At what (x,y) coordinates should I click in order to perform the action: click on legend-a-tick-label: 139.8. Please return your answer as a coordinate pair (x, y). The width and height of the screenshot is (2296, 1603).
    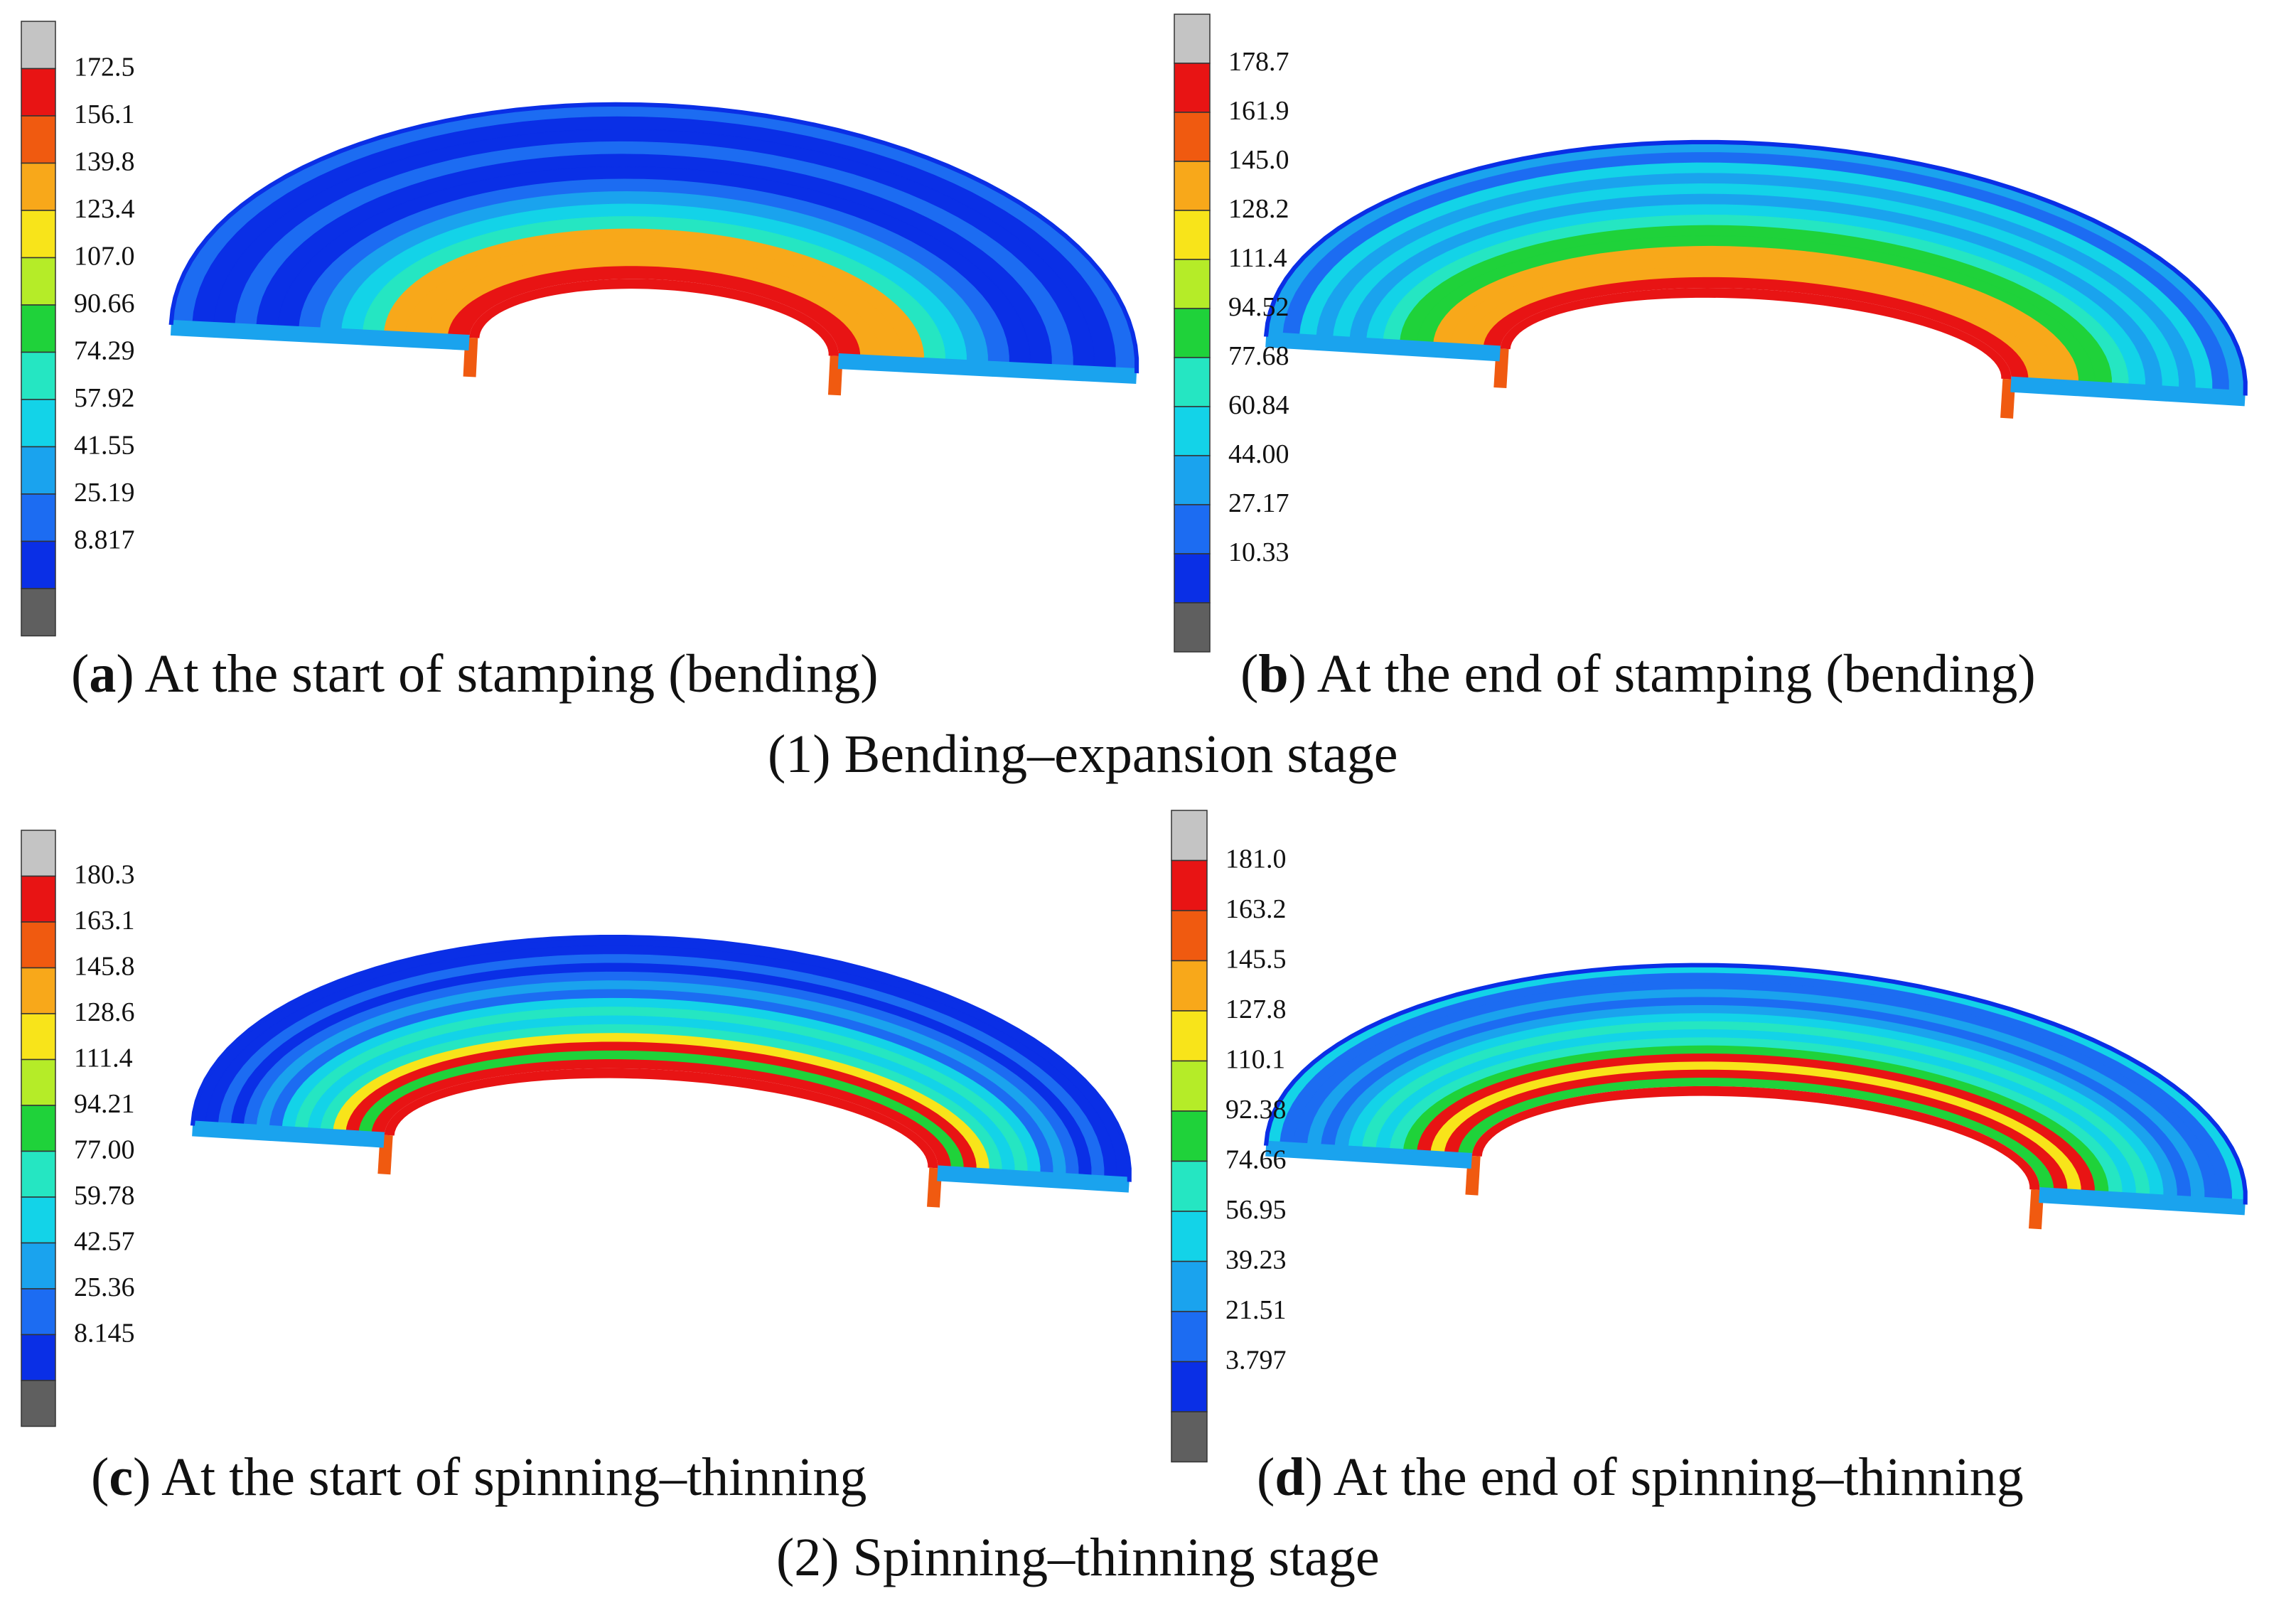
    Looking at the image, I should click on (104, 162).